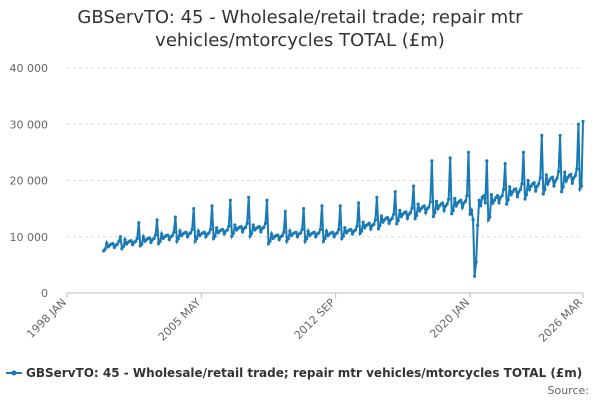 The image size is (600, 400). Describe the element at coordinates (180, 320) in the screenshot. I see `x-tick-label: 2005 MAY` at that location.